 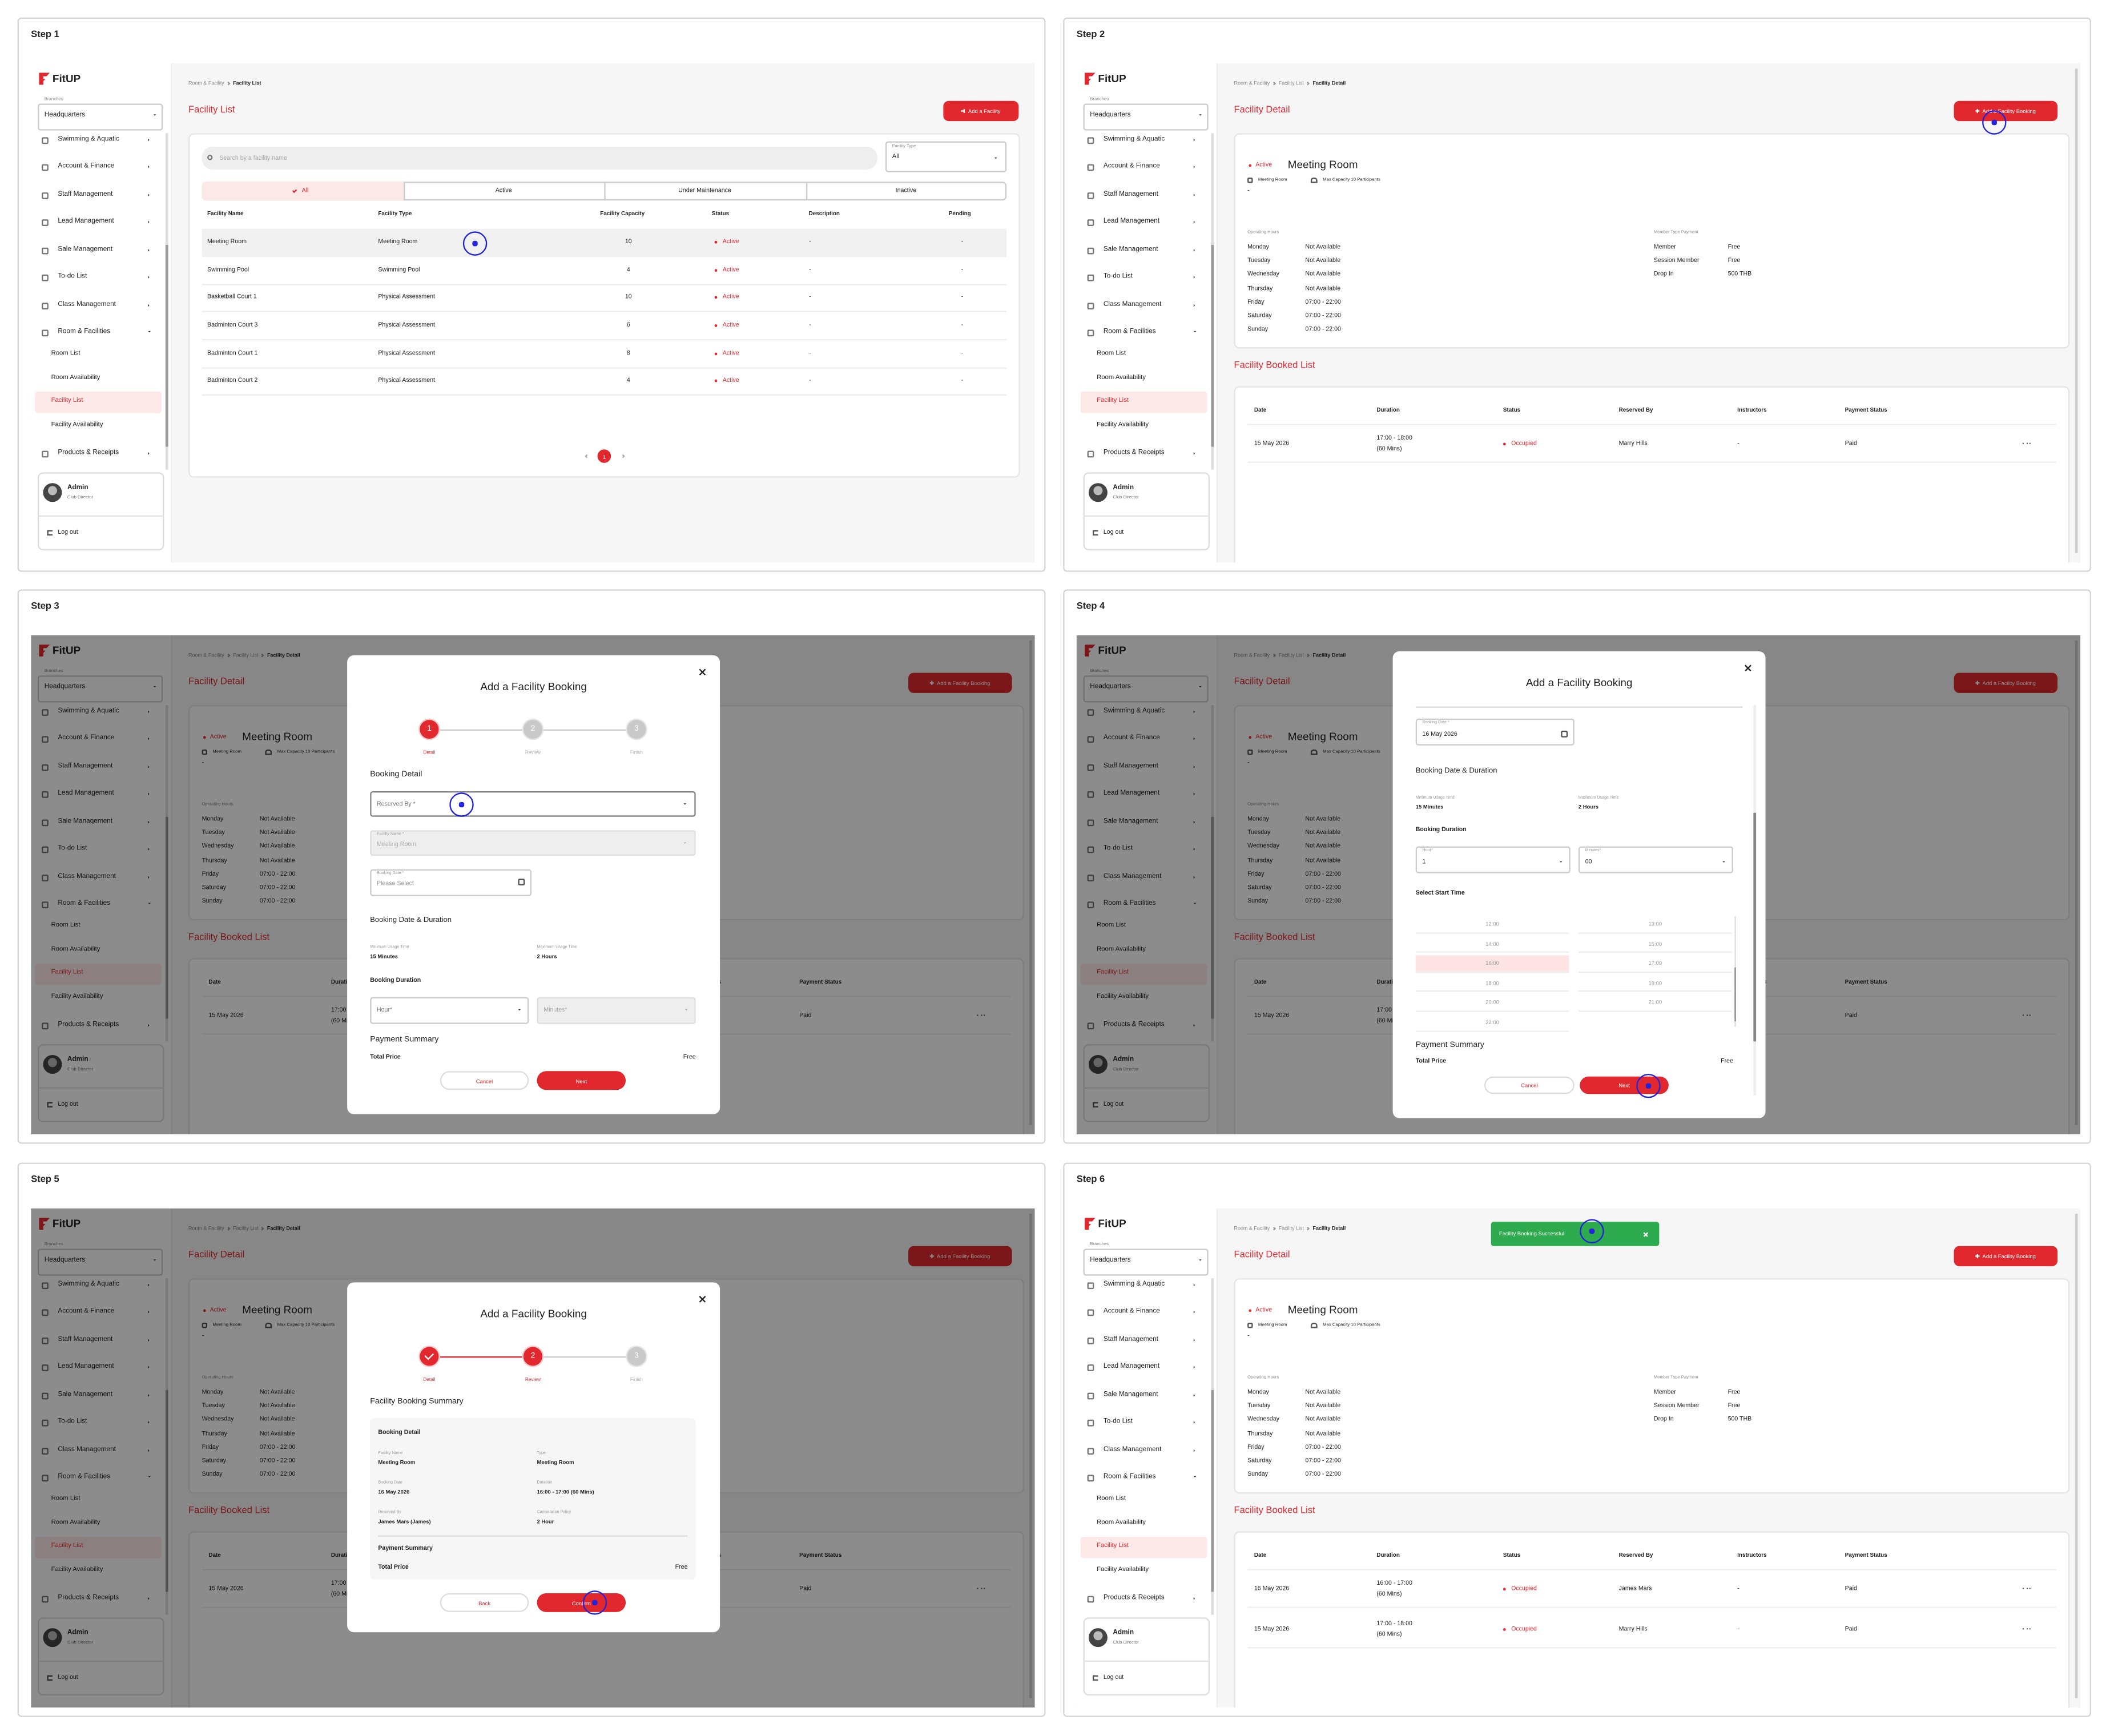 I want to click on minutes-select, so click(x=1655, y=860).